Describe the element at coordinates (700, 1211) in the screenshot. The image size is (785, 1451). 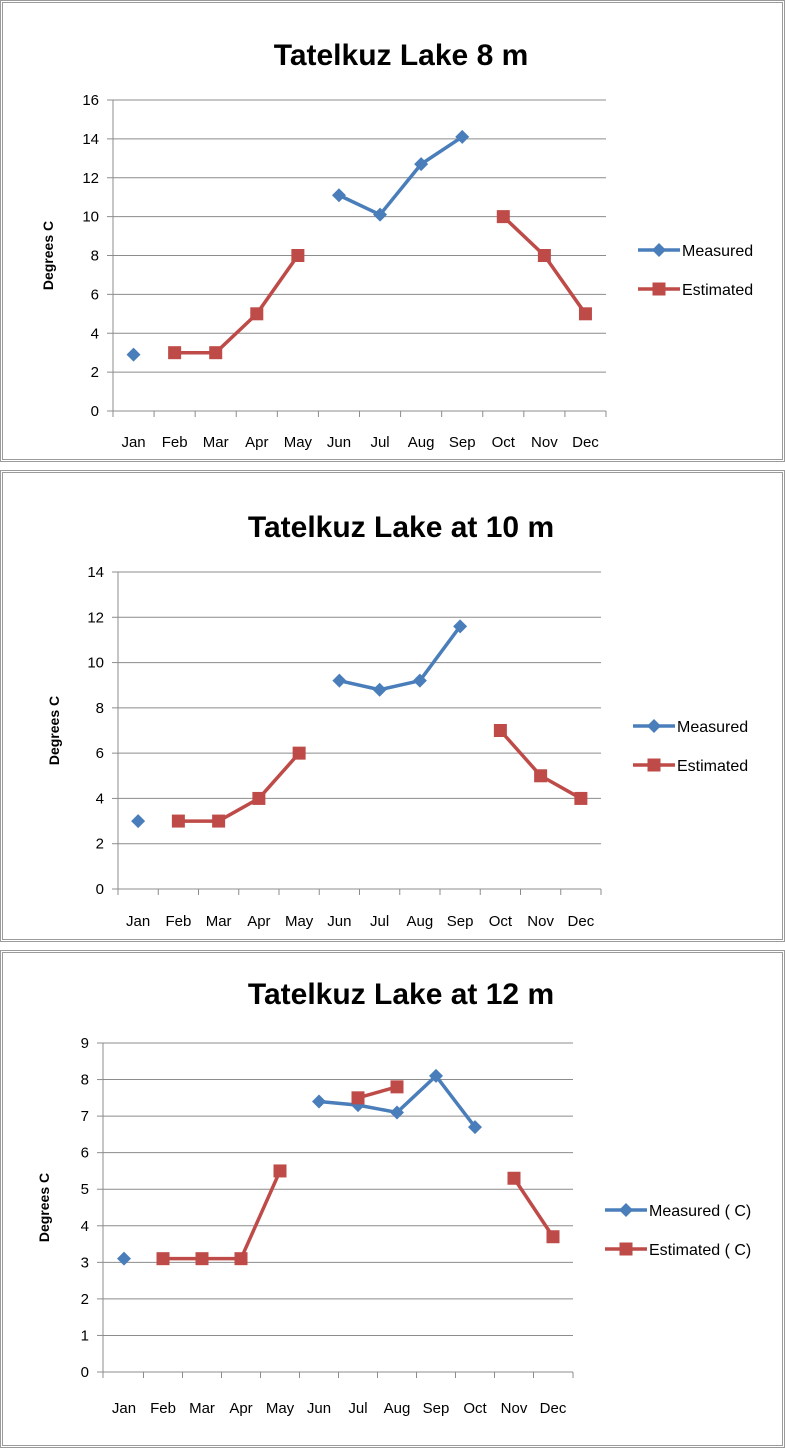
I see `legend-label: Measured ( C)` at that location.